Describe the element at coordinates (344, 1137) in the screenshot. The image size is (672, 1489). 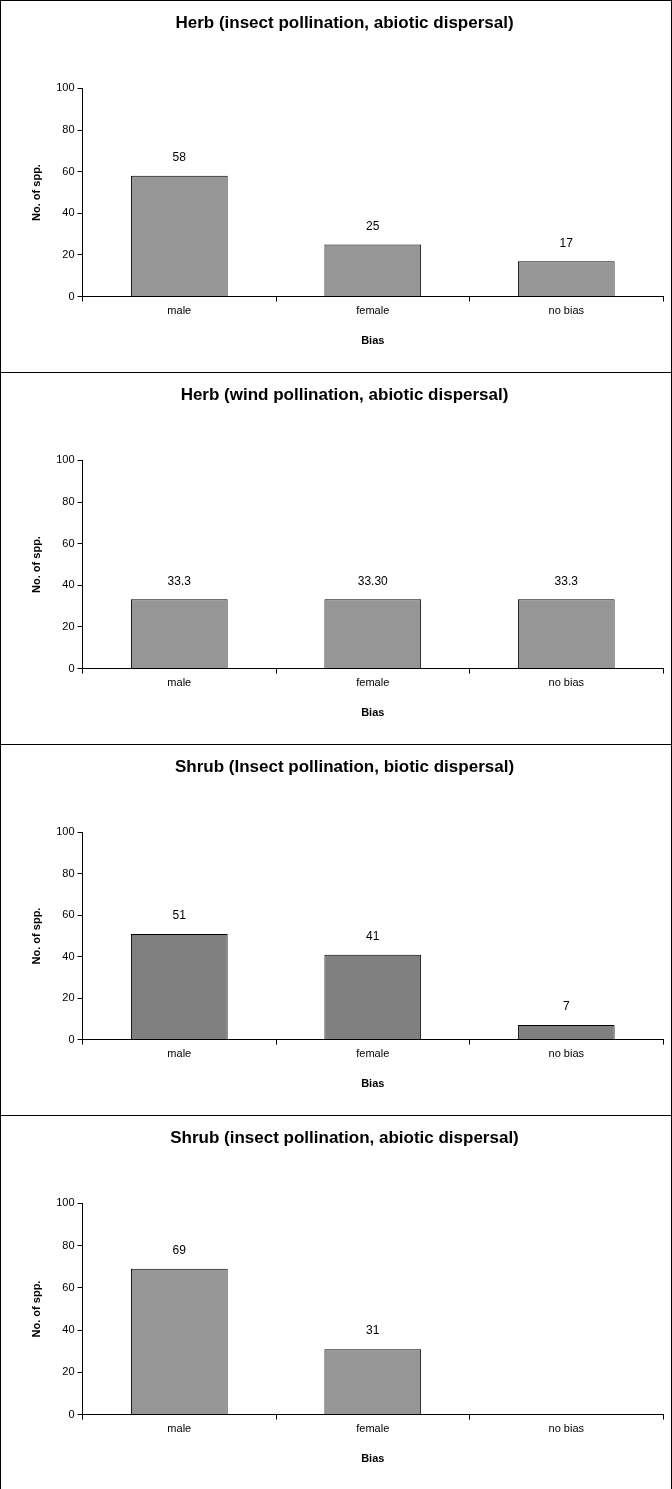
I see `chart-title: Shrub (insect pollination, abiotic dispersal)` at that location.